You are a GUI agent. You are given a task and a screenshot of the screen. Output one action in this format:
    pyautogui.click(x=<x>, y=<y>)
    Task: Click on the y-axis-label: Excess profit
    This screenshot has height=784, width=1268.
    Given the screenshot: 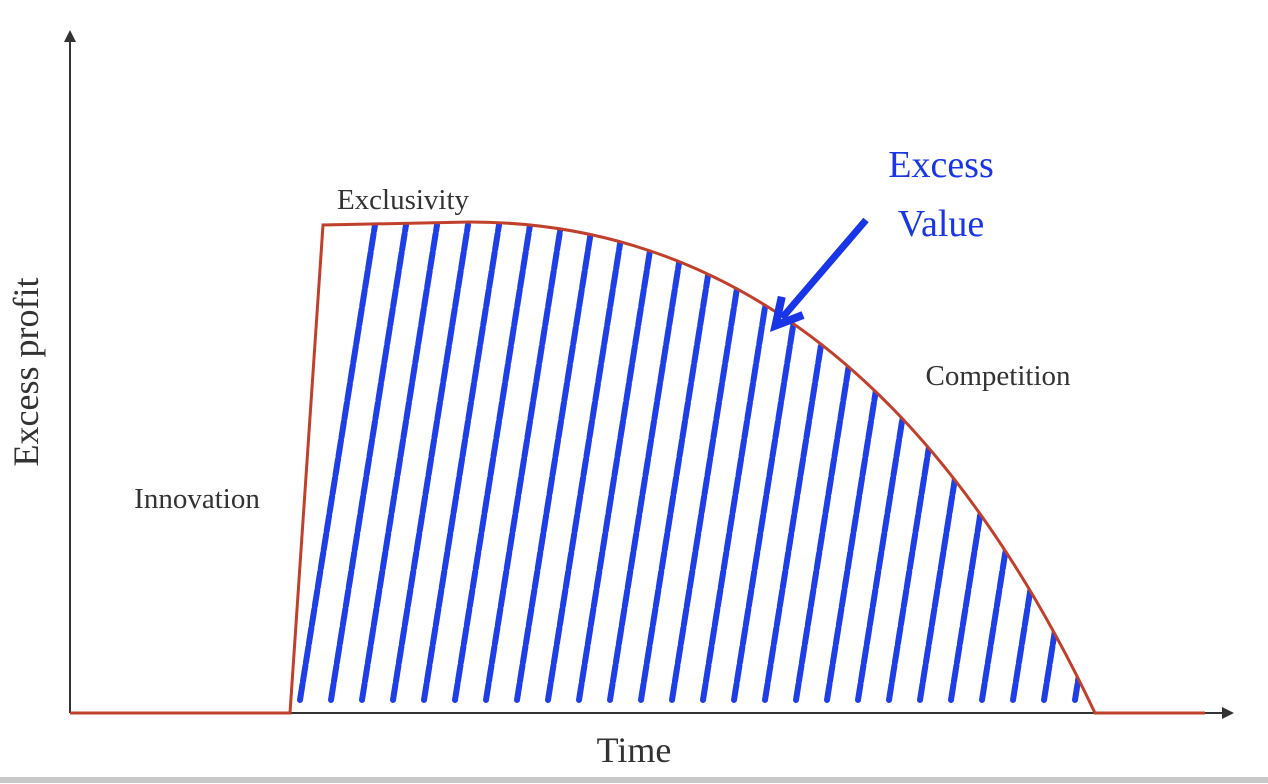 What is the action you would take?
    pyautogui.click(x=26, y=372)
    